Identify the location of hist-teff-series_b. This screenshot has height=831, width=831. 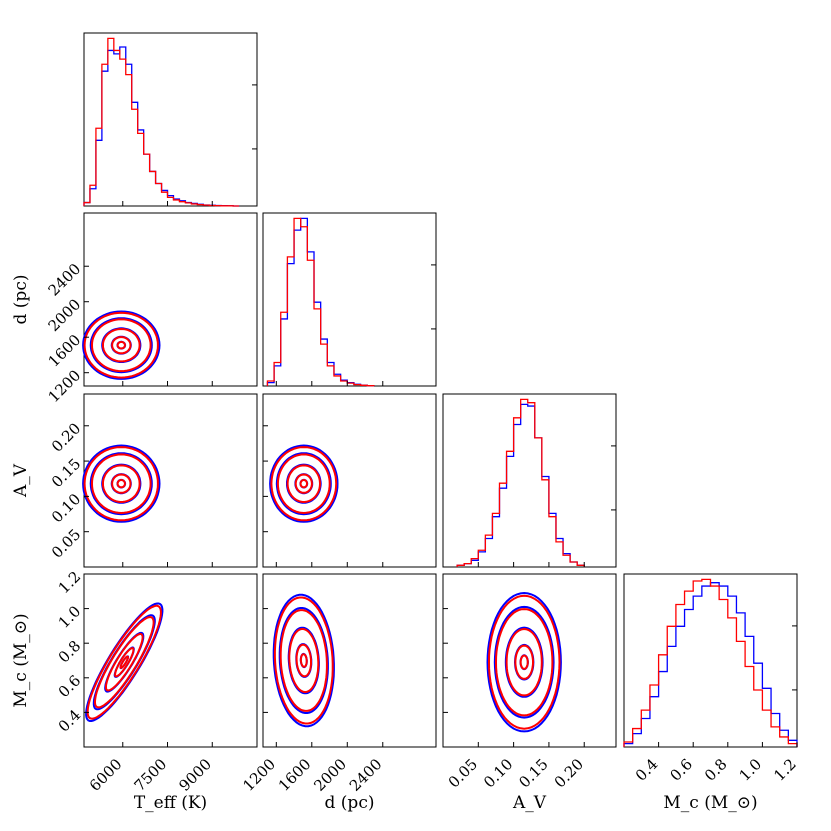
(161, 122).